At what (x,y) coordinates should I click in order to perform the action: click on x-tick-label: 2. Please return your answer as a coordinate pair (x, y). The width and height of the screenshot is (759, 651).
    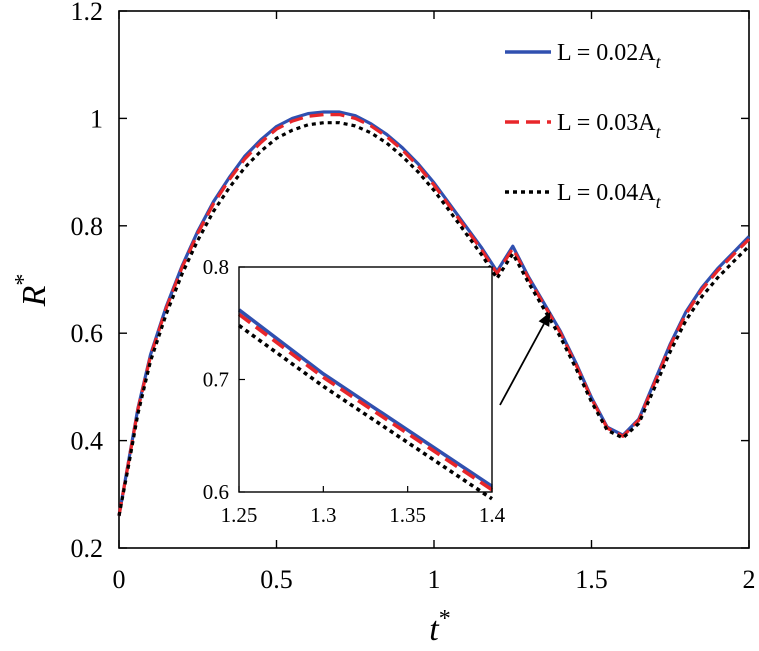
    Looking at the image, I should click on (749, 579).